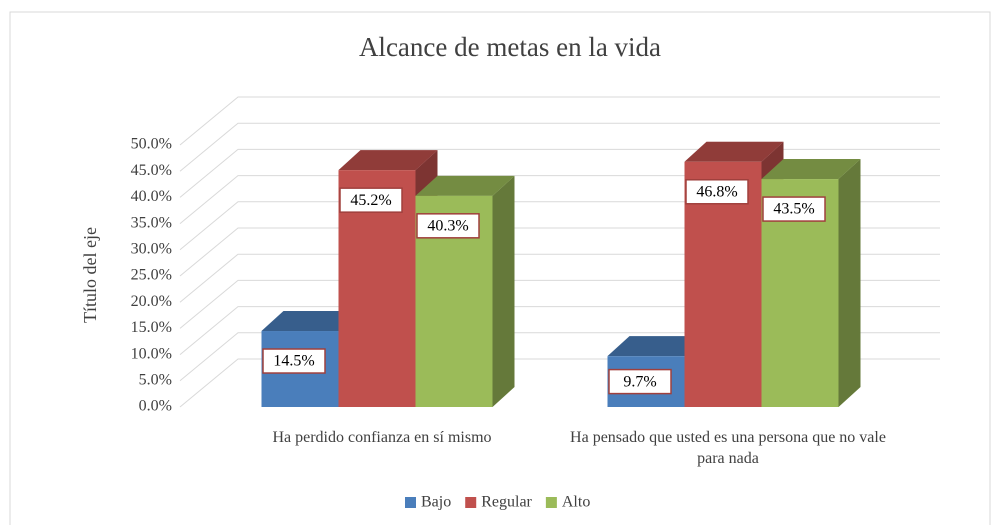  I want to click on y-tick-label: 30.0%, so click(151, 248).